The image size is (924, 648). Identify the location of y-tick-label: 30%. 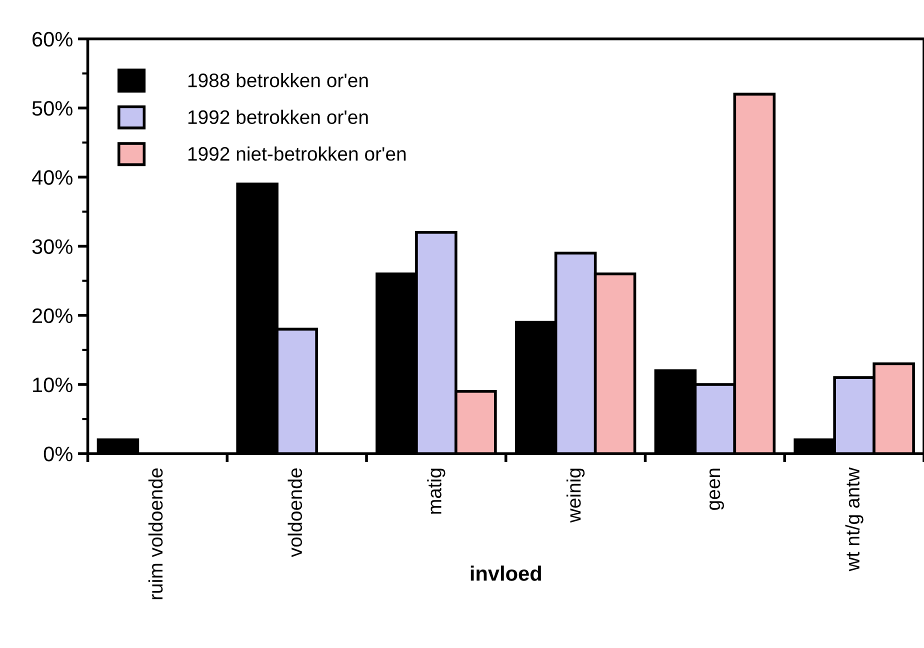
(52, 246).